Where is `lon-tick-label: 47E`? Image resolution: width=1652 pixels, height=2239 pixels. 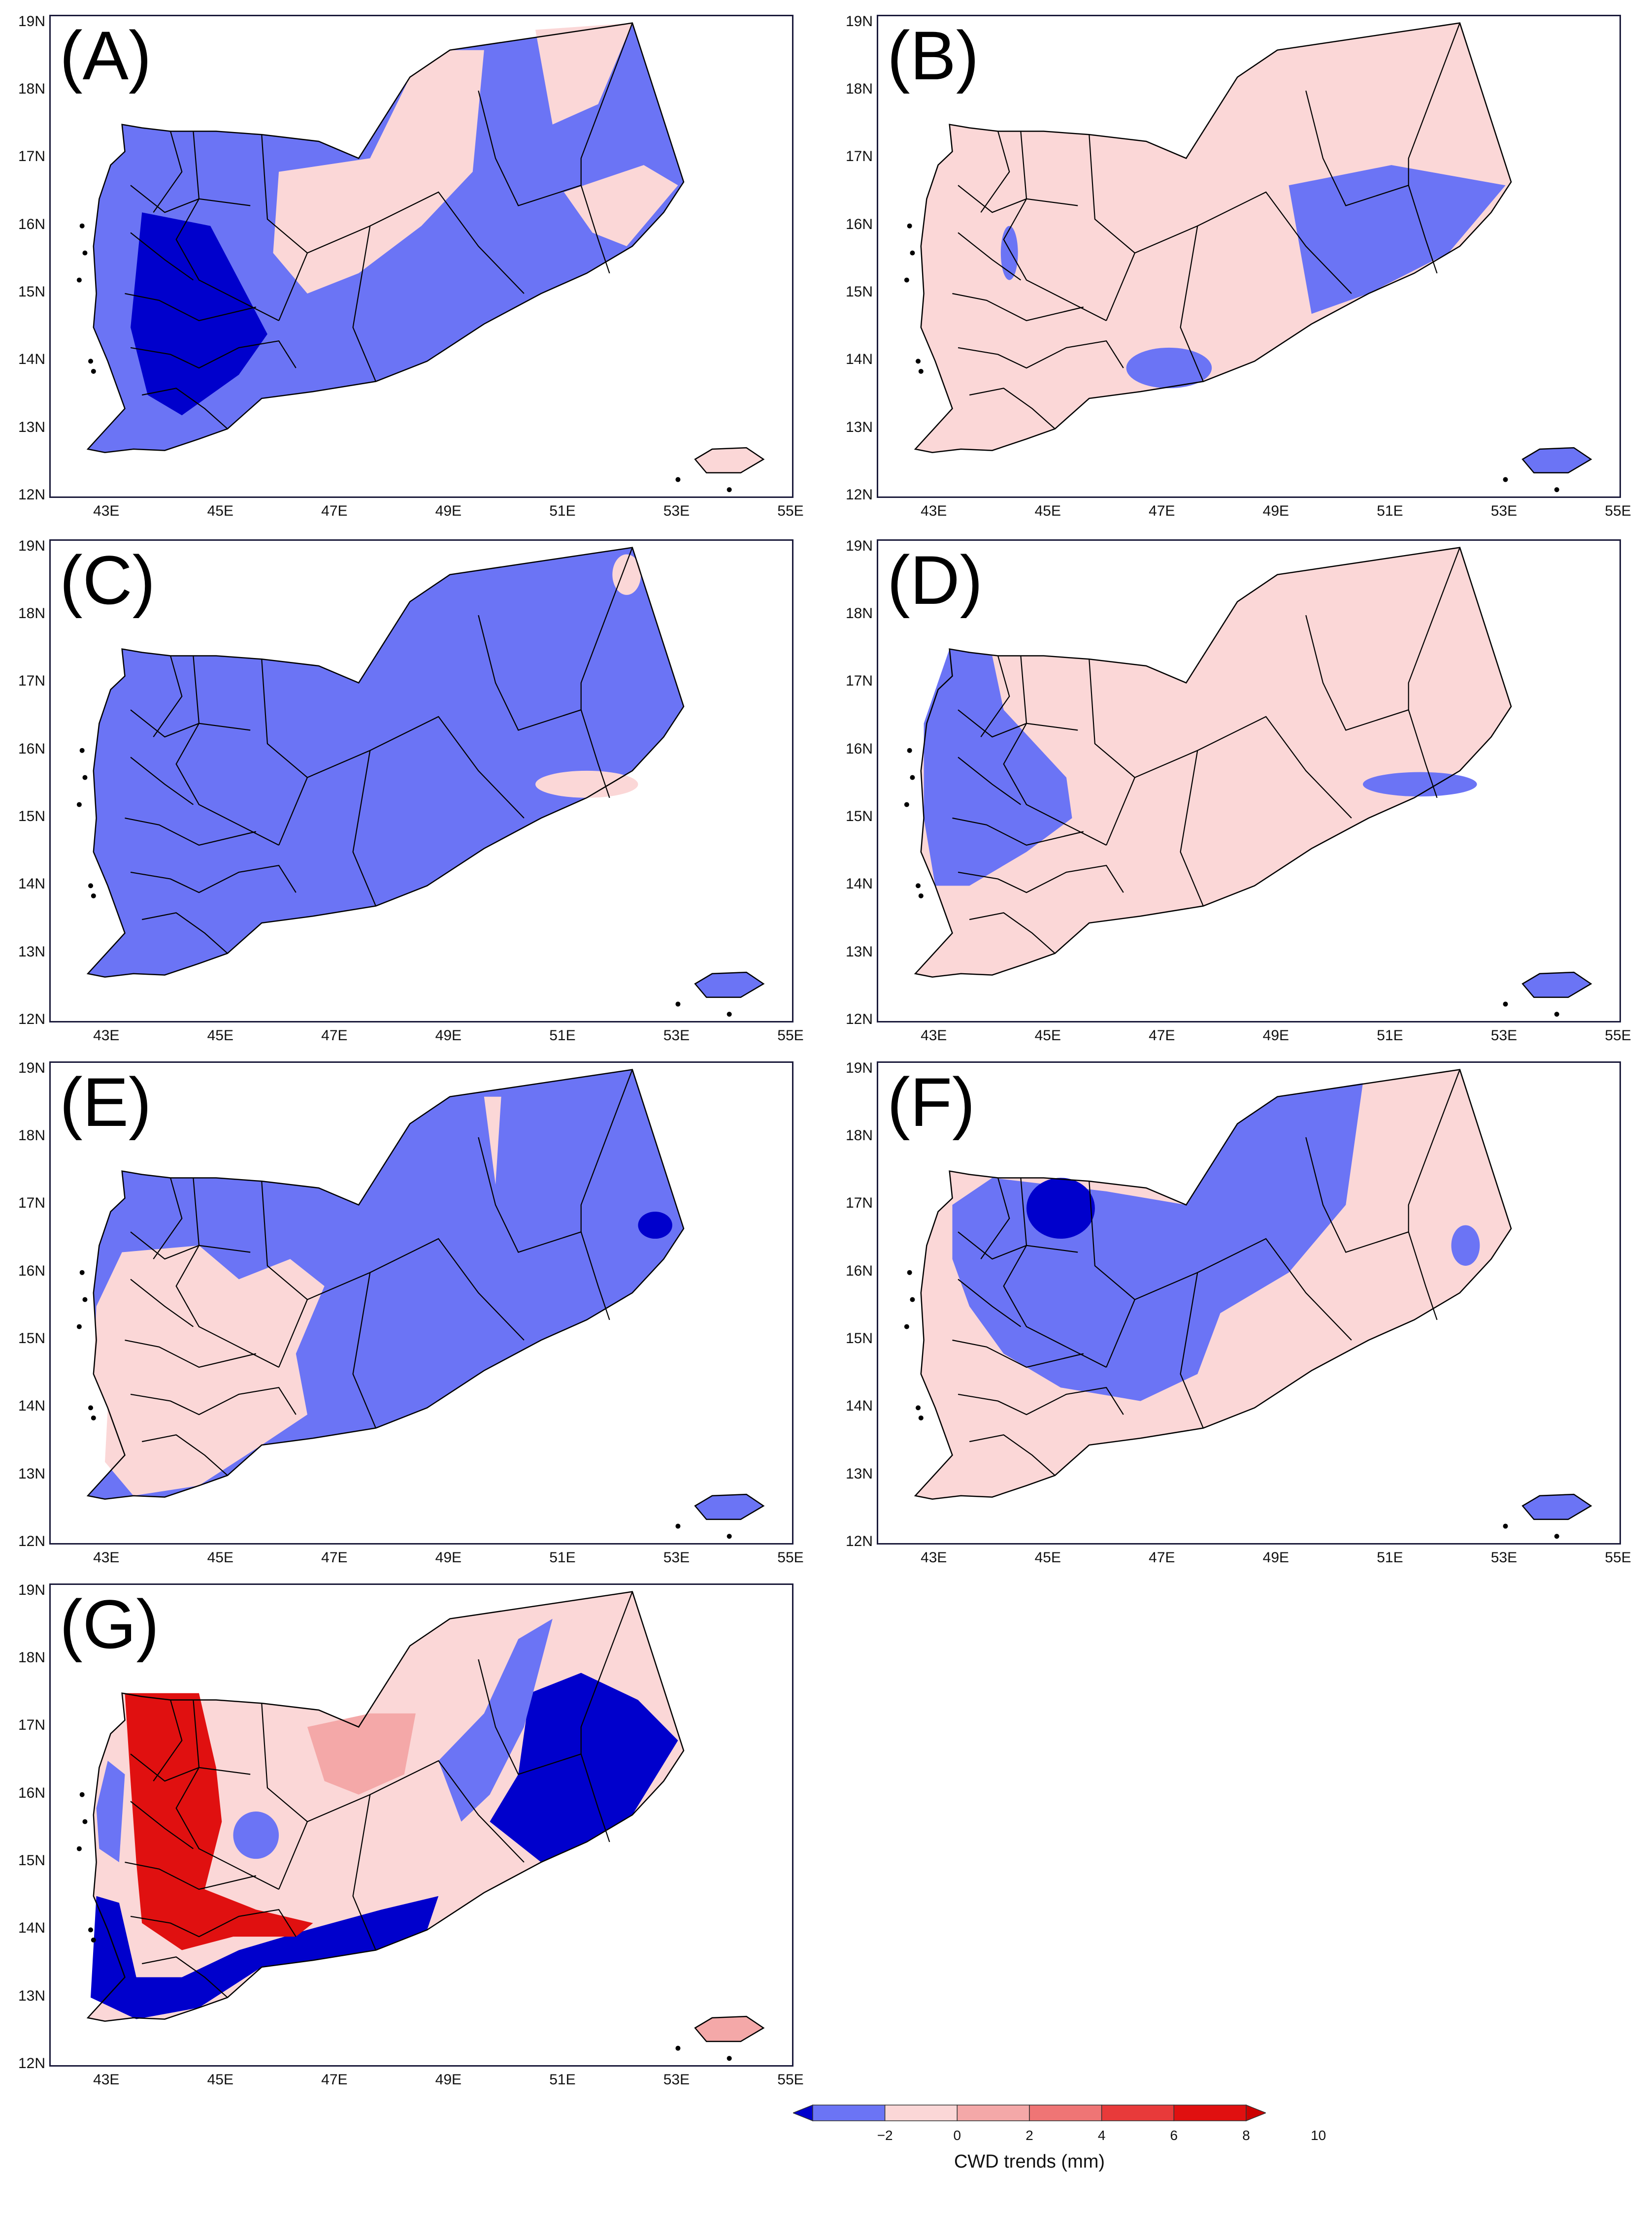 lon-tick-label: 47E is located at coordinates (334, 511).